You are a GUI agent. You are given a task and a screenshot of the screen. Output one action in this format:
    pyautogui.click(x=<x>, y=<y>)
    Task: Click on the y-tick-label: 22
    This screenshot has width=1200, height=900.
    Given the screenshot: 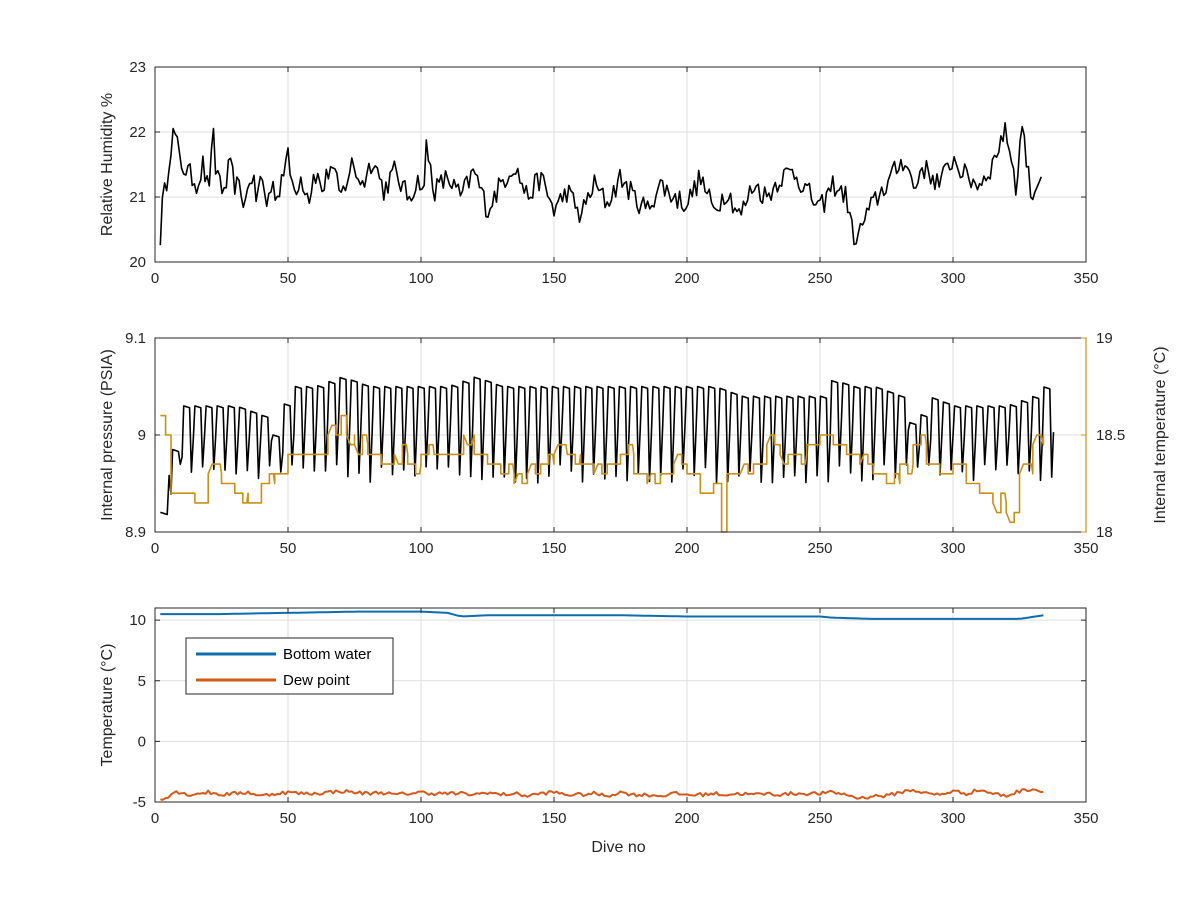 What is the action you would take?
    pyautogui.click(x=137, y=132)
    